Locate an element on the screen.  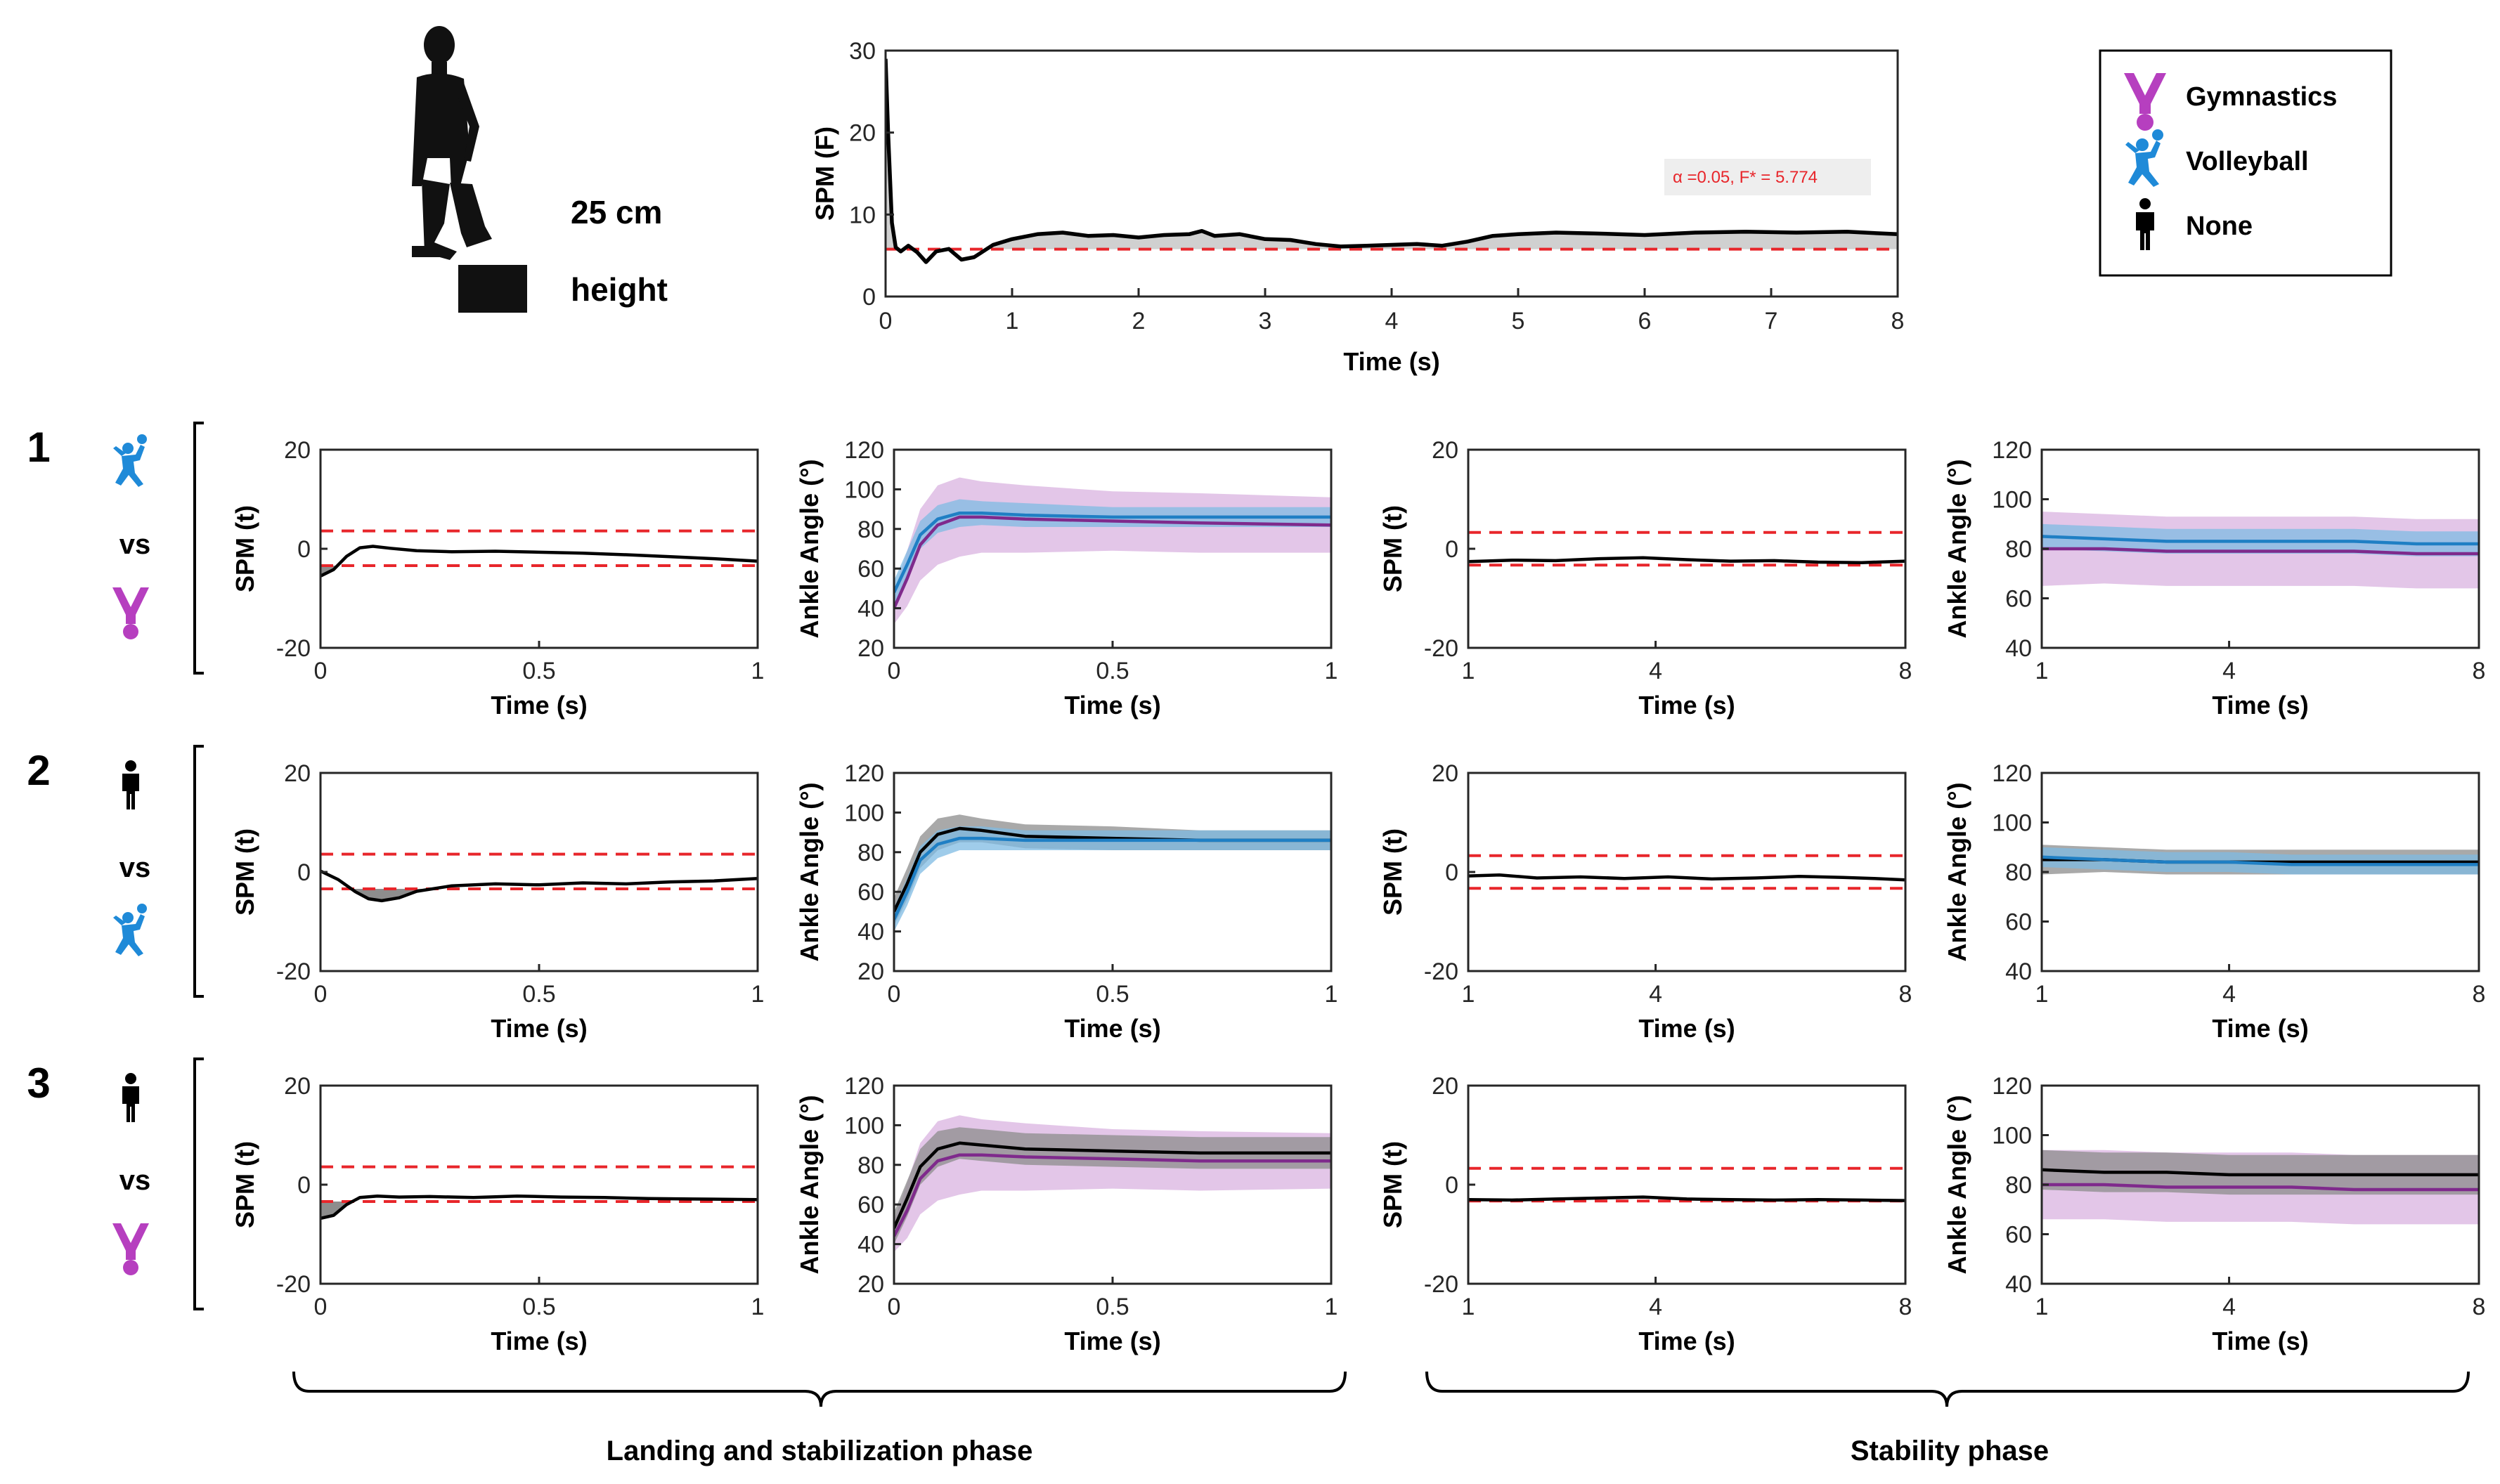
row-bracket is located at coordinates (199, 1183).